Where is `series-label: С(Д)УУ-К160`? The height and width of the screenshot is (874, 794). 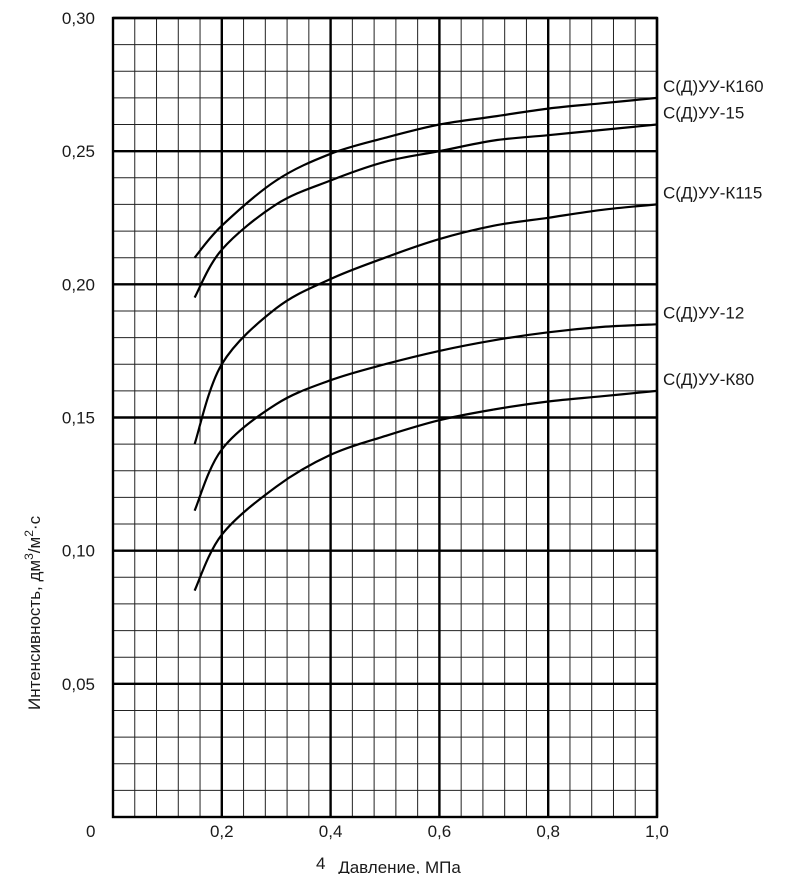
series-label: С(Д)УУ-К160 is located at coordinates (713, 86).